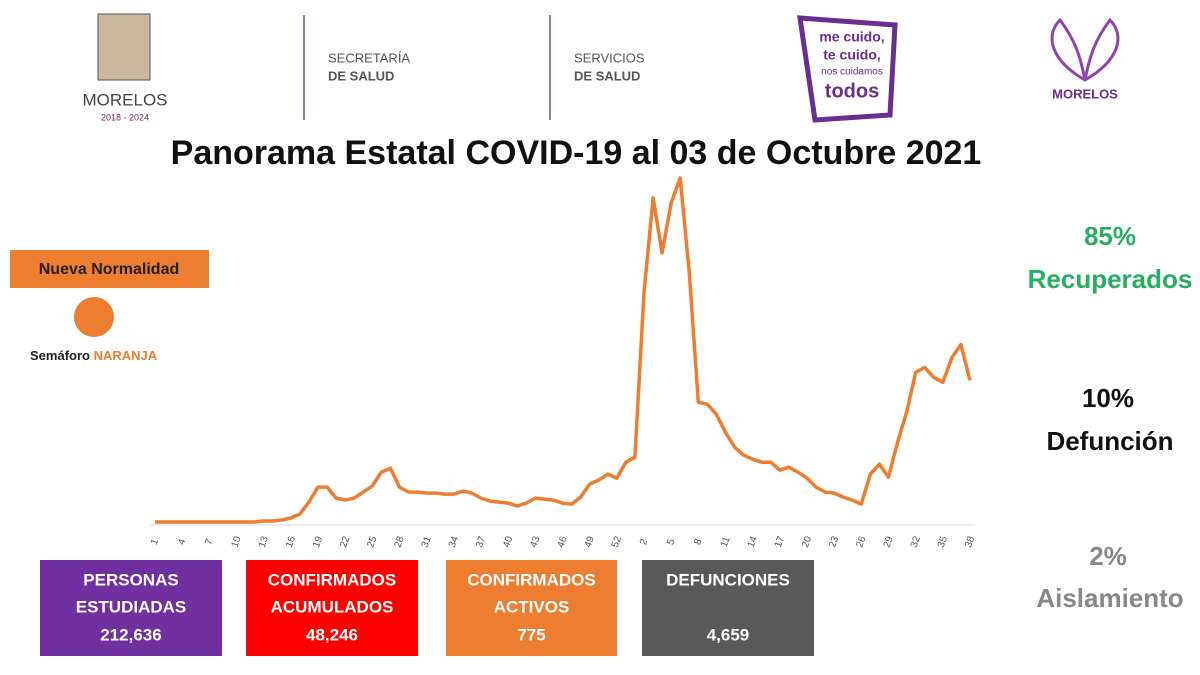  What do you see at coordinates (209, 541) in the screenshot?
I see `x-tick-label: 7` at bounding box center [209, 541].